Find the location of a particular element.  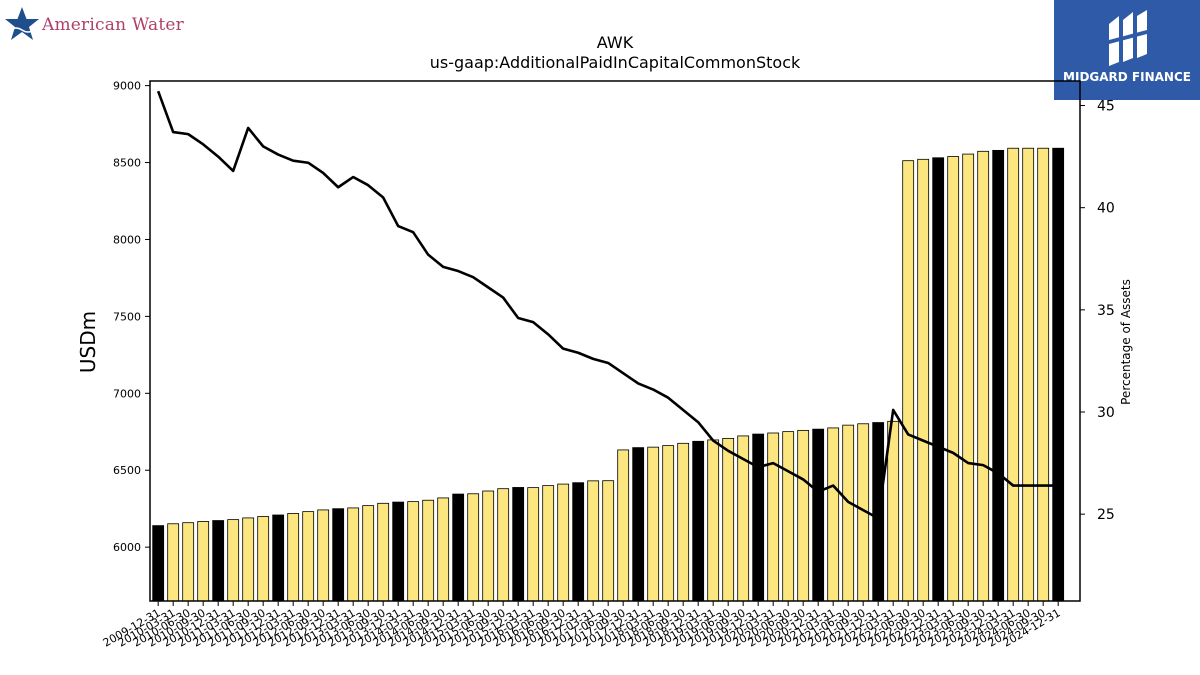

star-icon is located at coordinates (22, 23).